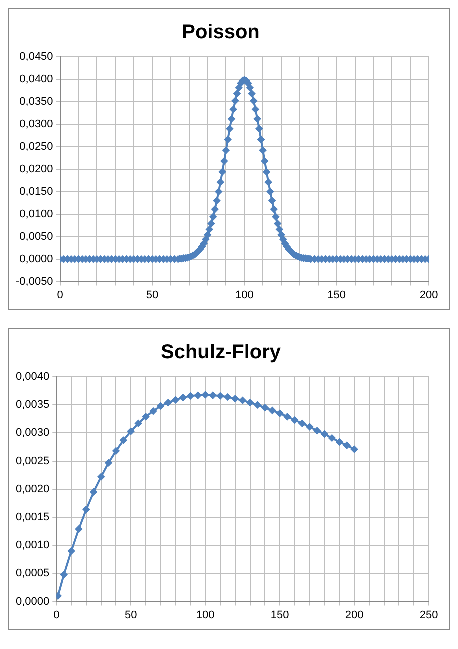 The height and width of the screenshot is (649, 458). Describe the element at coordinates (37, 146) in the screenshot. I see `y-tick-label: 0,0250` at that location.